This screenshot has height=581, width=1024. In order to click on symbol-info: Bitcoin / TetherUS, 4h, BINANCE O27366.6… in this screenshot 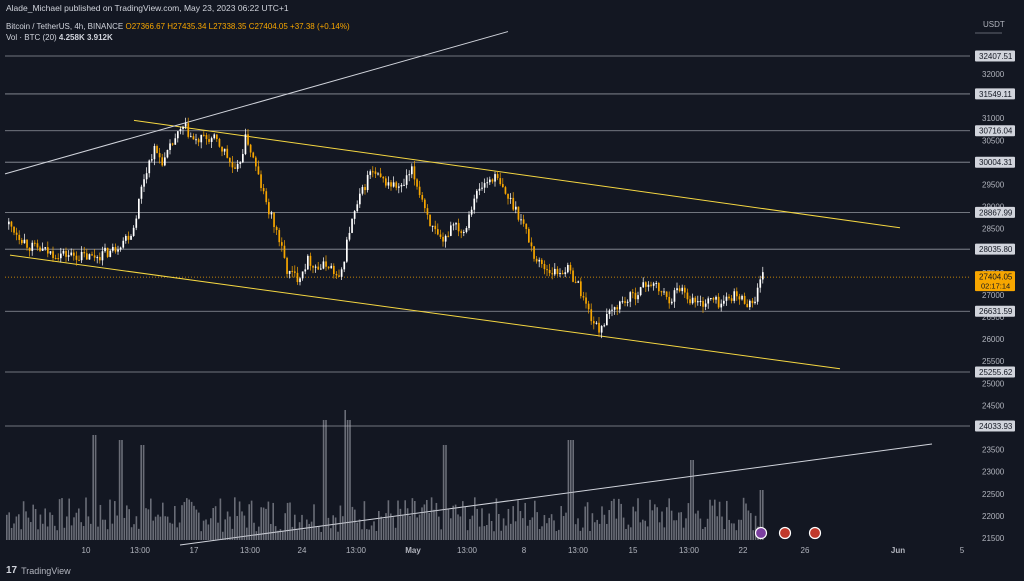, I will do `click(178, 26)`.